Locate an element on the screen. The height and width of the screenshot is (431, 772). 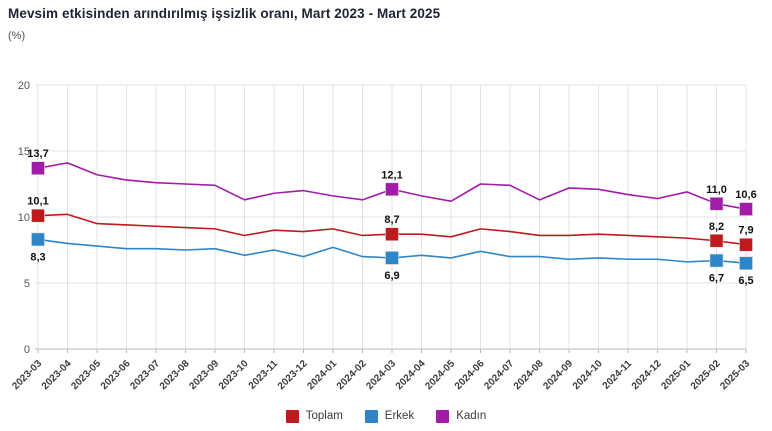
svg-text: 2023-08 is located at coordinates (175, 375).